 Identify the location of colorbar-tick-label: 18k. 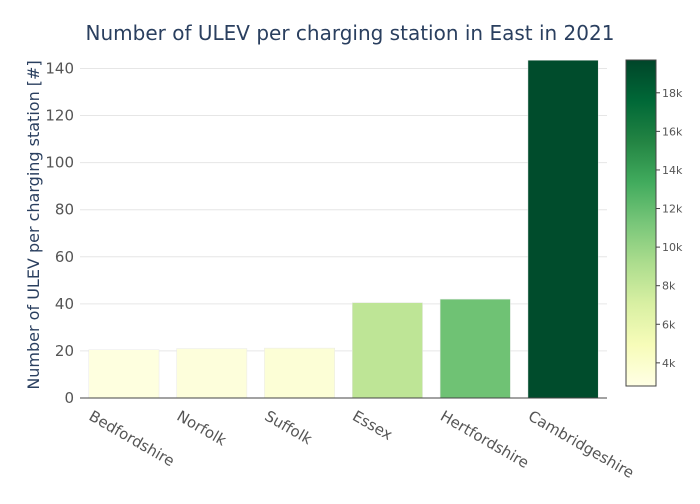
(672, 93).